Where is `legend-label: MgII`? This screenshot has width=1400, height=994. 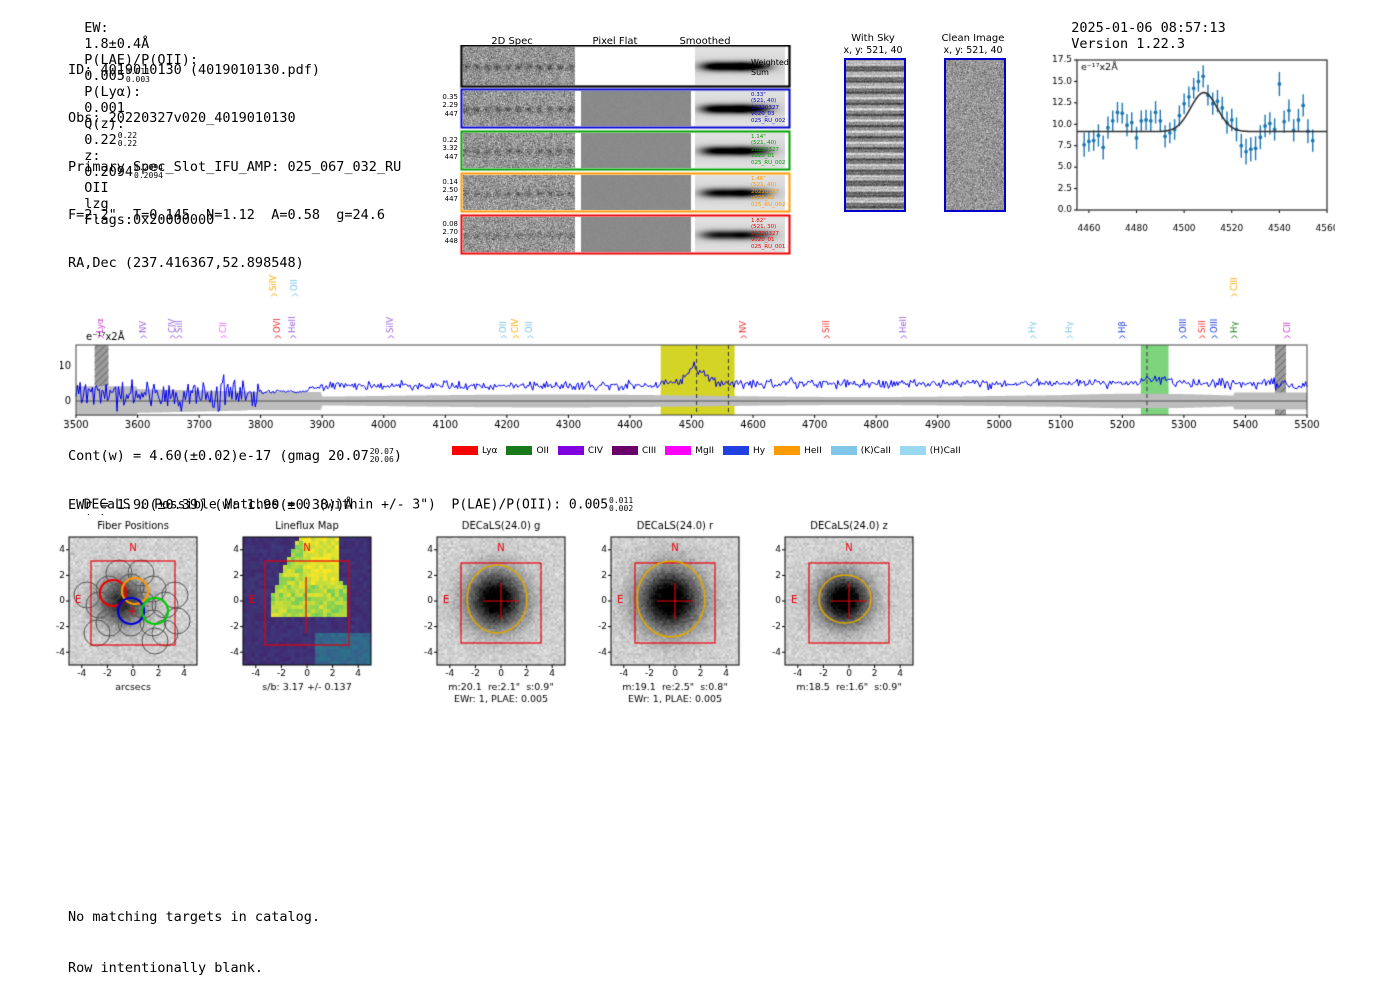 legend-label: MgII is located at coordinates (705, 451).